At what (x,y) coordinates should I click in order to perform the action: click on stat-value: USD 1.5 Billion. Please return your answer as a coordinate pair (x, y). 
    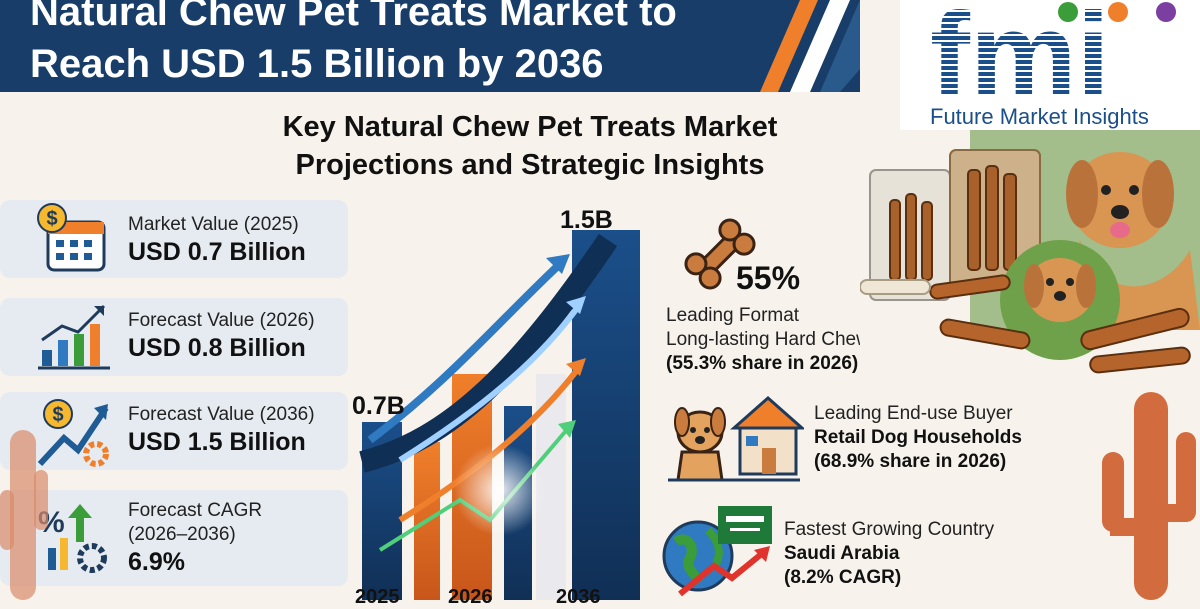
    Looking at the image, I should click on (217, 442).